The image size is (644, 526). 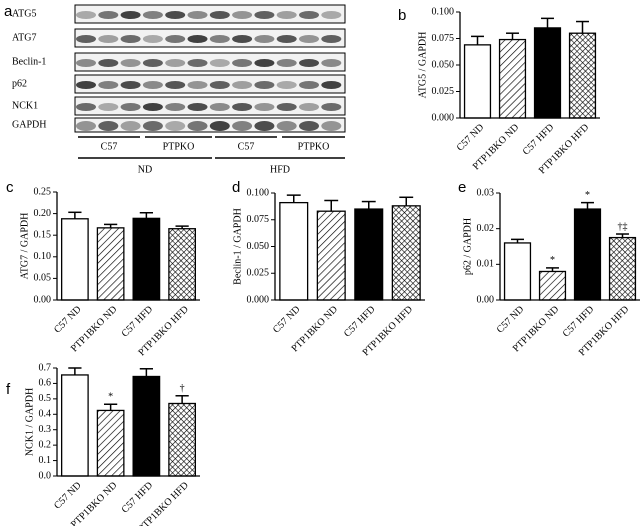 What do you see at coordinates (29, 61) in the screenshot?
I see `blot-row-label: Beclin-1` at bounding box center [29, 61].